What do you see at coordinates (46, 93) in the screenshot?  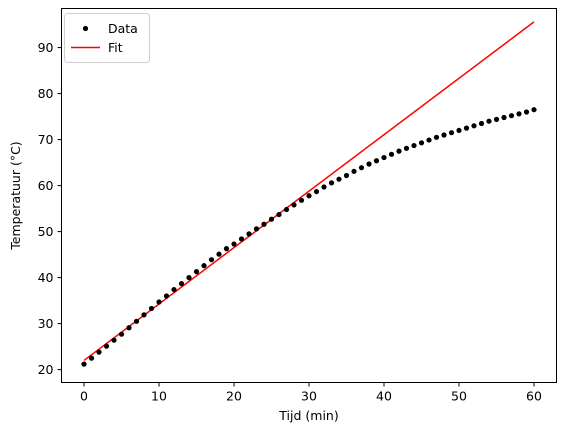 I see `y-tick-label: 80` at bounding box center [46, 93].